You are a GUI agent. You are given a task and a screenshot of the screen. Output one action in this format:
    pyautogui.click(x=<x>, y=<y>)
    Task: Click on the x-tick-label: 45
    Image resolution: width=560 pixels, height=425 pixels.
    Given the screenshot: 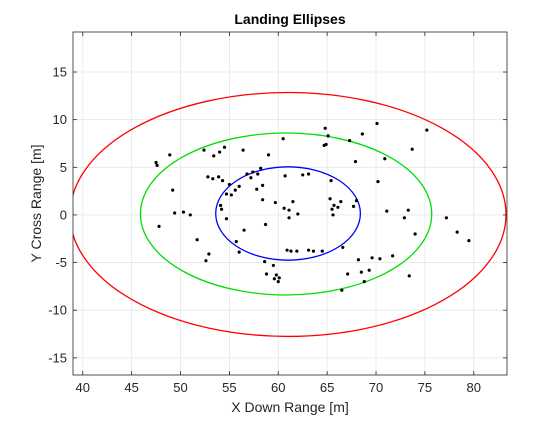 What is the action you would take?
    pyautogui.click(x=131, y=387)
    